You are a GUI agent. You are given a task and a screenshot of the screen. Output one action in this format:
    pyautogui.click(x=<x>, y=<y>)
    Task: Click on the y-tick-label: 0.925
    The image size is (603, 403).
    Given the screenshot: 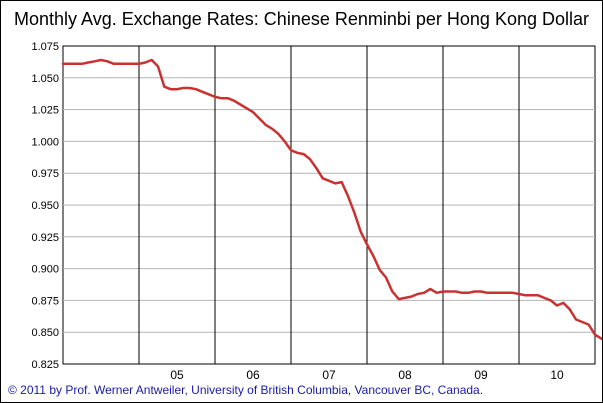 What is the action you would take?
    pyautogui.click(x=45, y=238)
    